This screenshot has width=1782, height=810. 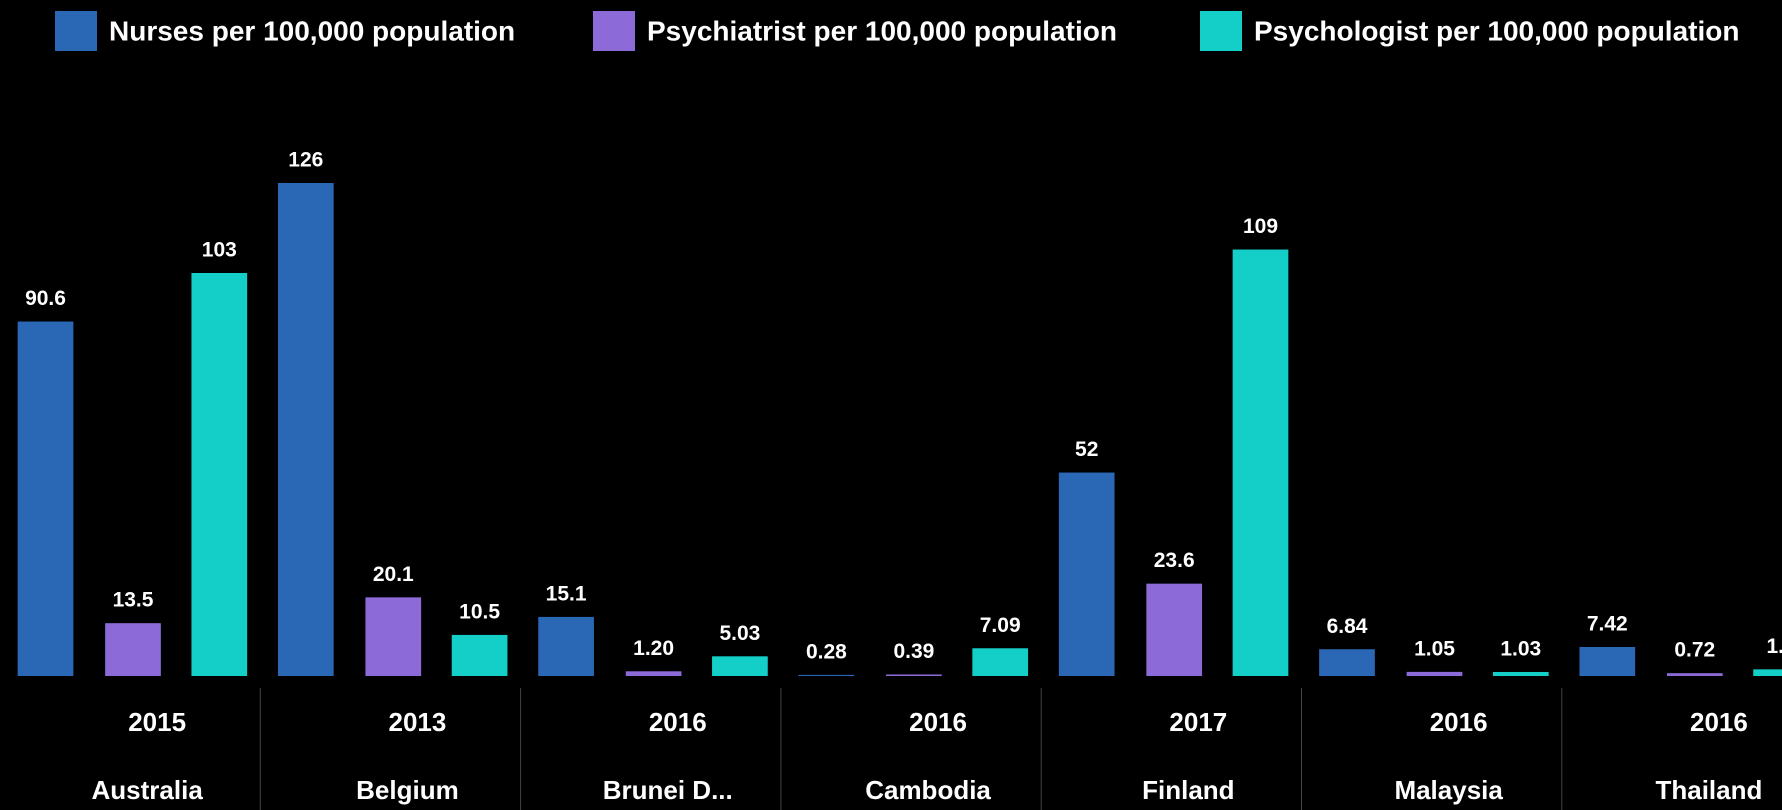 I want to click on x-tick-label: Malaysia, so click(x=1448, y=790).